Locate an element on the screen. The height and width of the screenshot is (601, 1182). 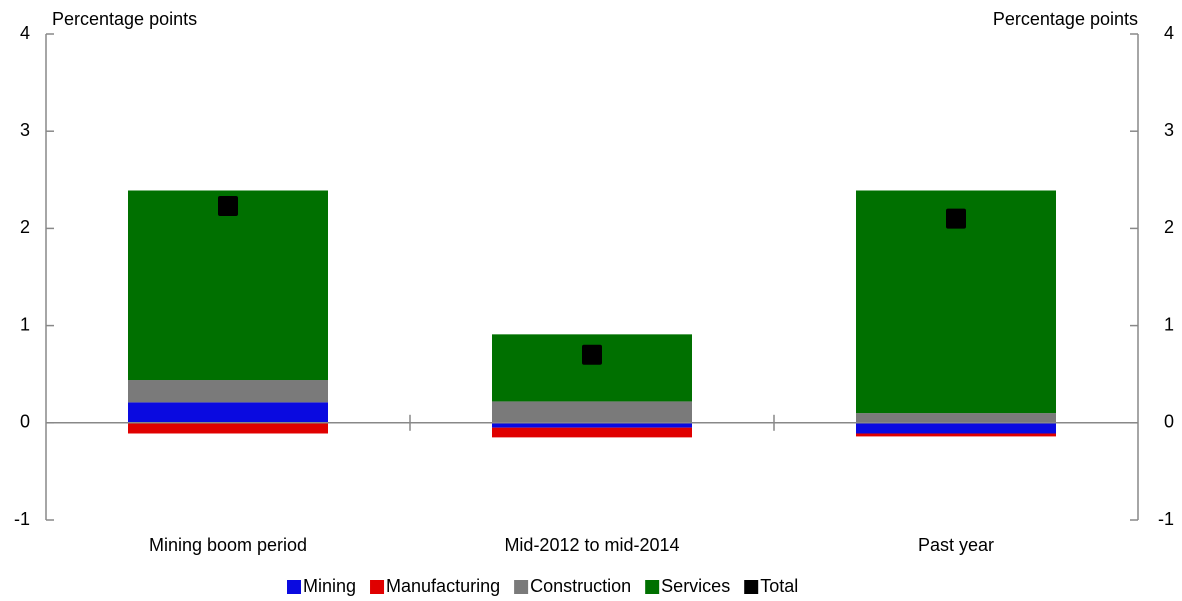
y-tick-label: 1 is located at coordinates (25, 324).